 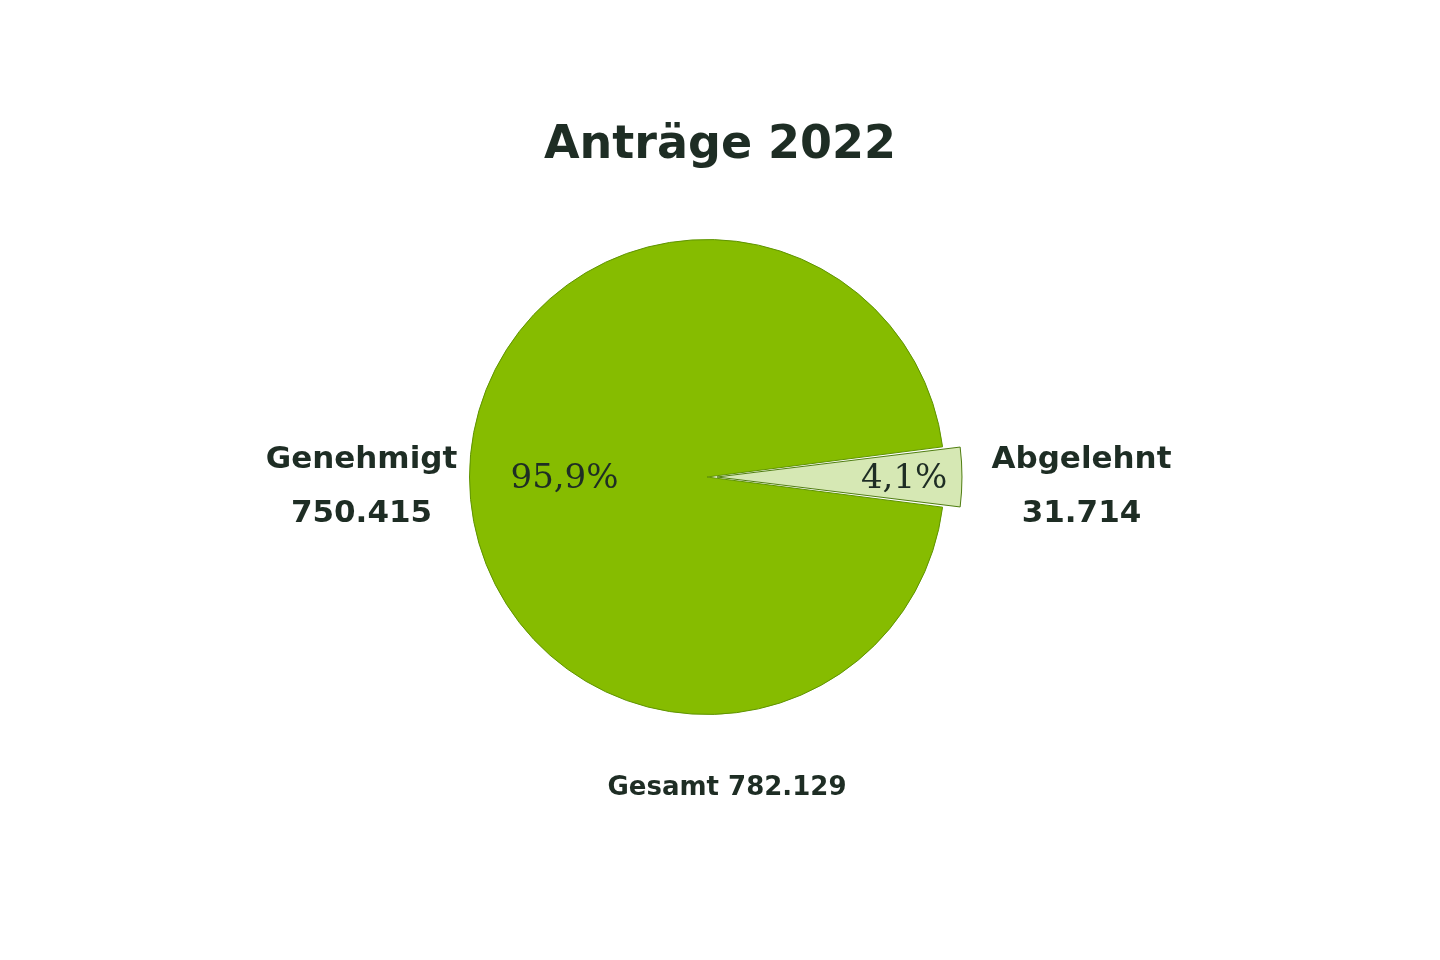 I want to click on slice-label: Genehmigt, so click(x=361, y=457).